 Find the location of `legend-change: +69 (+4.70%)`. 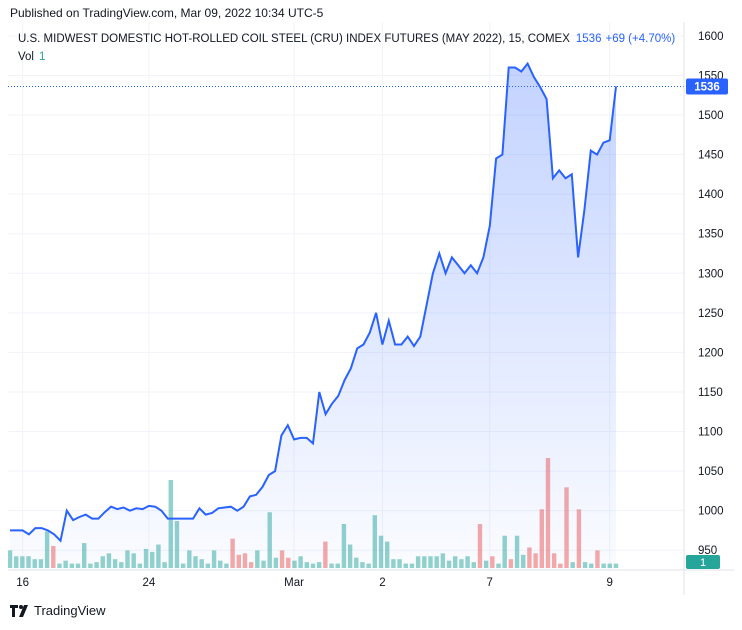

legend-change: +69 (+4.70%) is located at coordinates (640, 39).